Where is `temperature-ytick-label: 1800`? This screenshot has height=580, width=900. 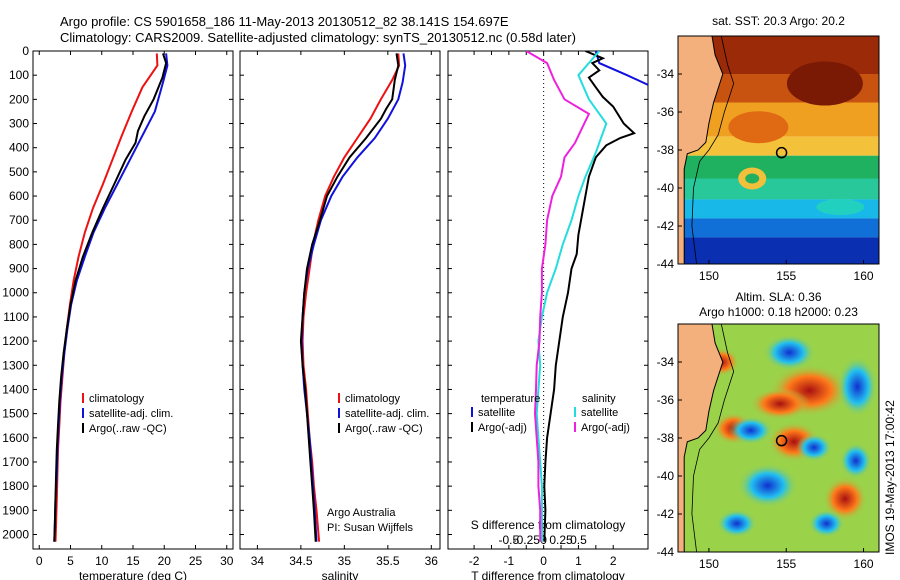
temperature-ytick-label: 1800 is located at coordinates (15, 486).